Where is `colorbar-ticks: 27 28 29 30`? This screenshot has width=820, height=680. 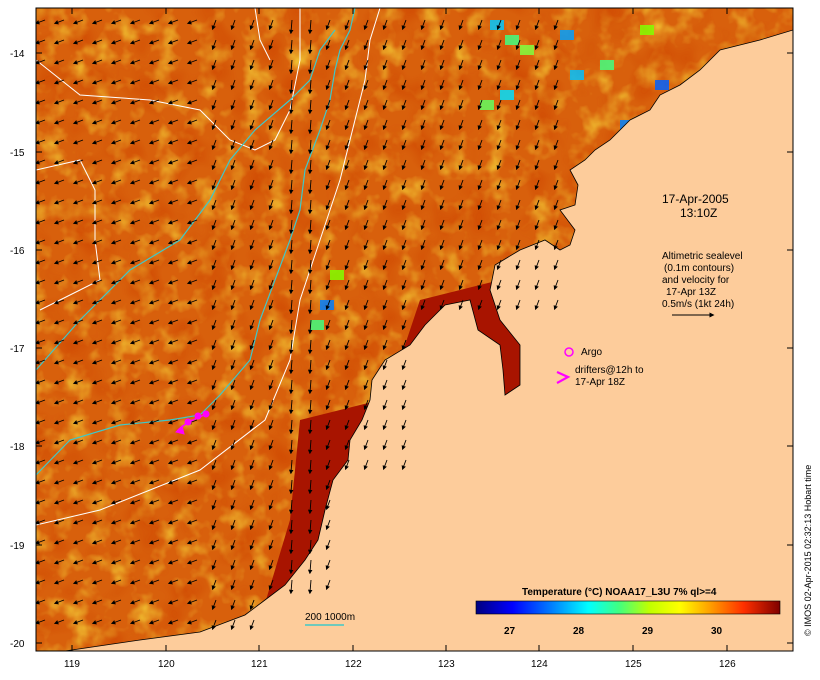
colorbar-ticks: 27 28 29 30 is located at coordinates (613, 631).